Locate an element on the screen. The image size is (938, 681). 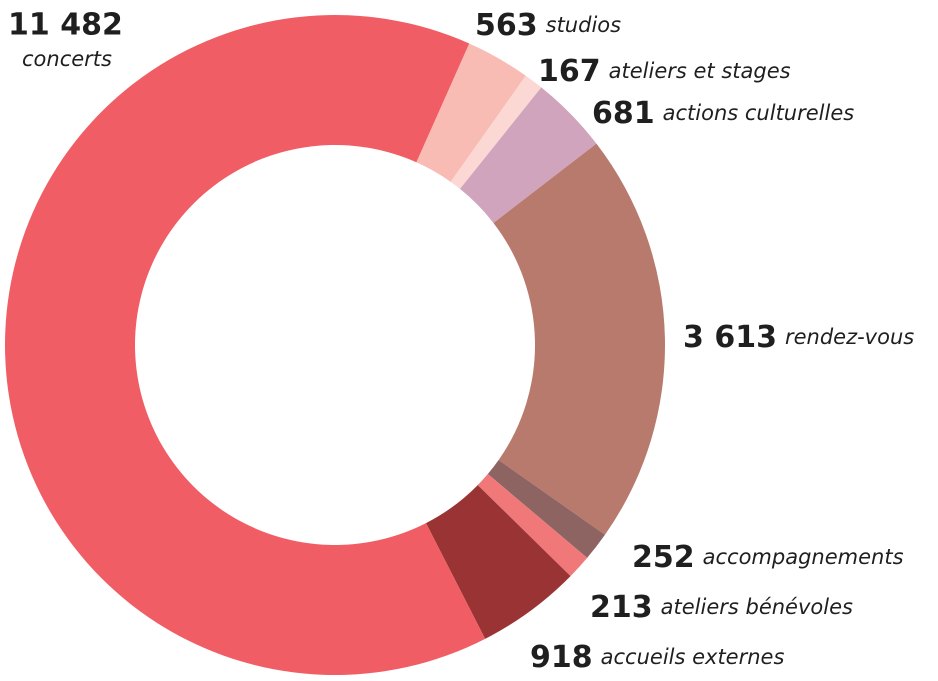
segment-value: 563 is located at coordinates (506, 25).